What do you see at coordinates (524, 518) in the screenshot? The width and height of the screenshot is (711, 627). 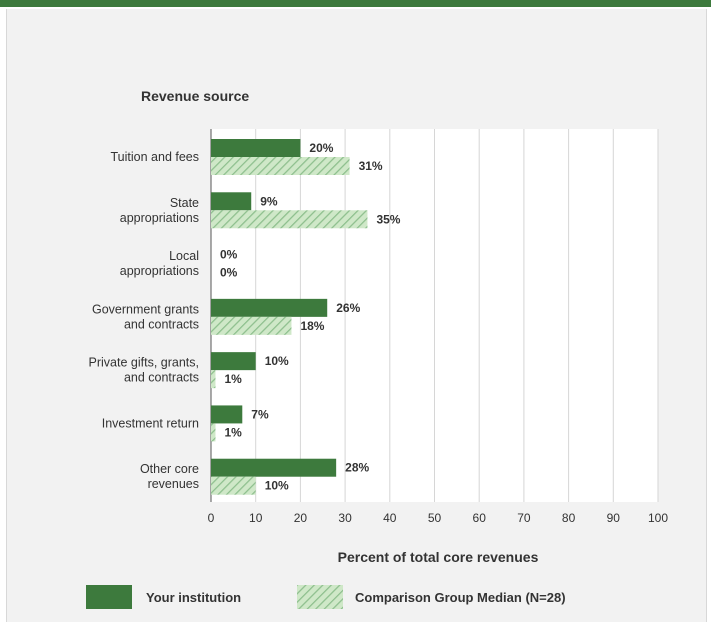 I see `x-tick-label: 70` at bounding box center [524, 518].